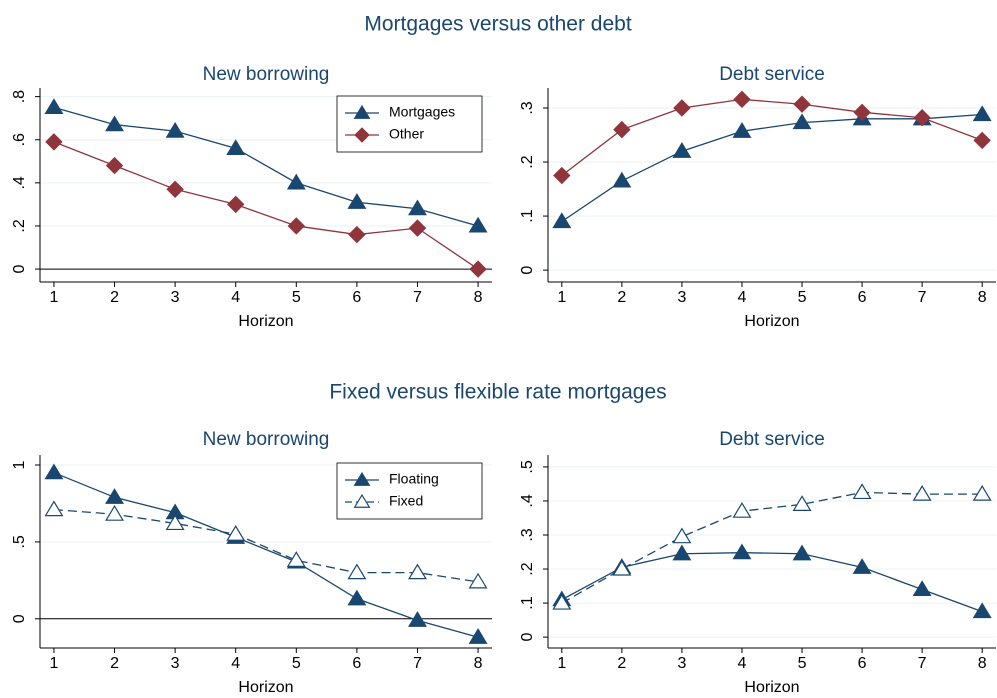  I want to click on section-title: Fixed versus flexible rate mortgages, so click(497, 392).